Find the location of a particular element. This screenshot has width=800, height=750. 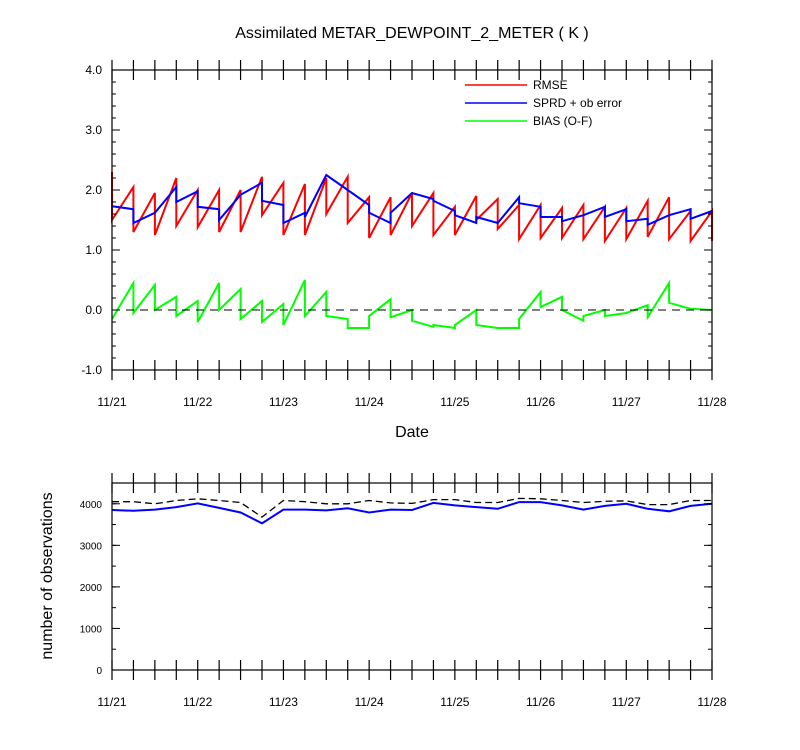

top-xaxis-label: Date is located at coordinates (412, 432).